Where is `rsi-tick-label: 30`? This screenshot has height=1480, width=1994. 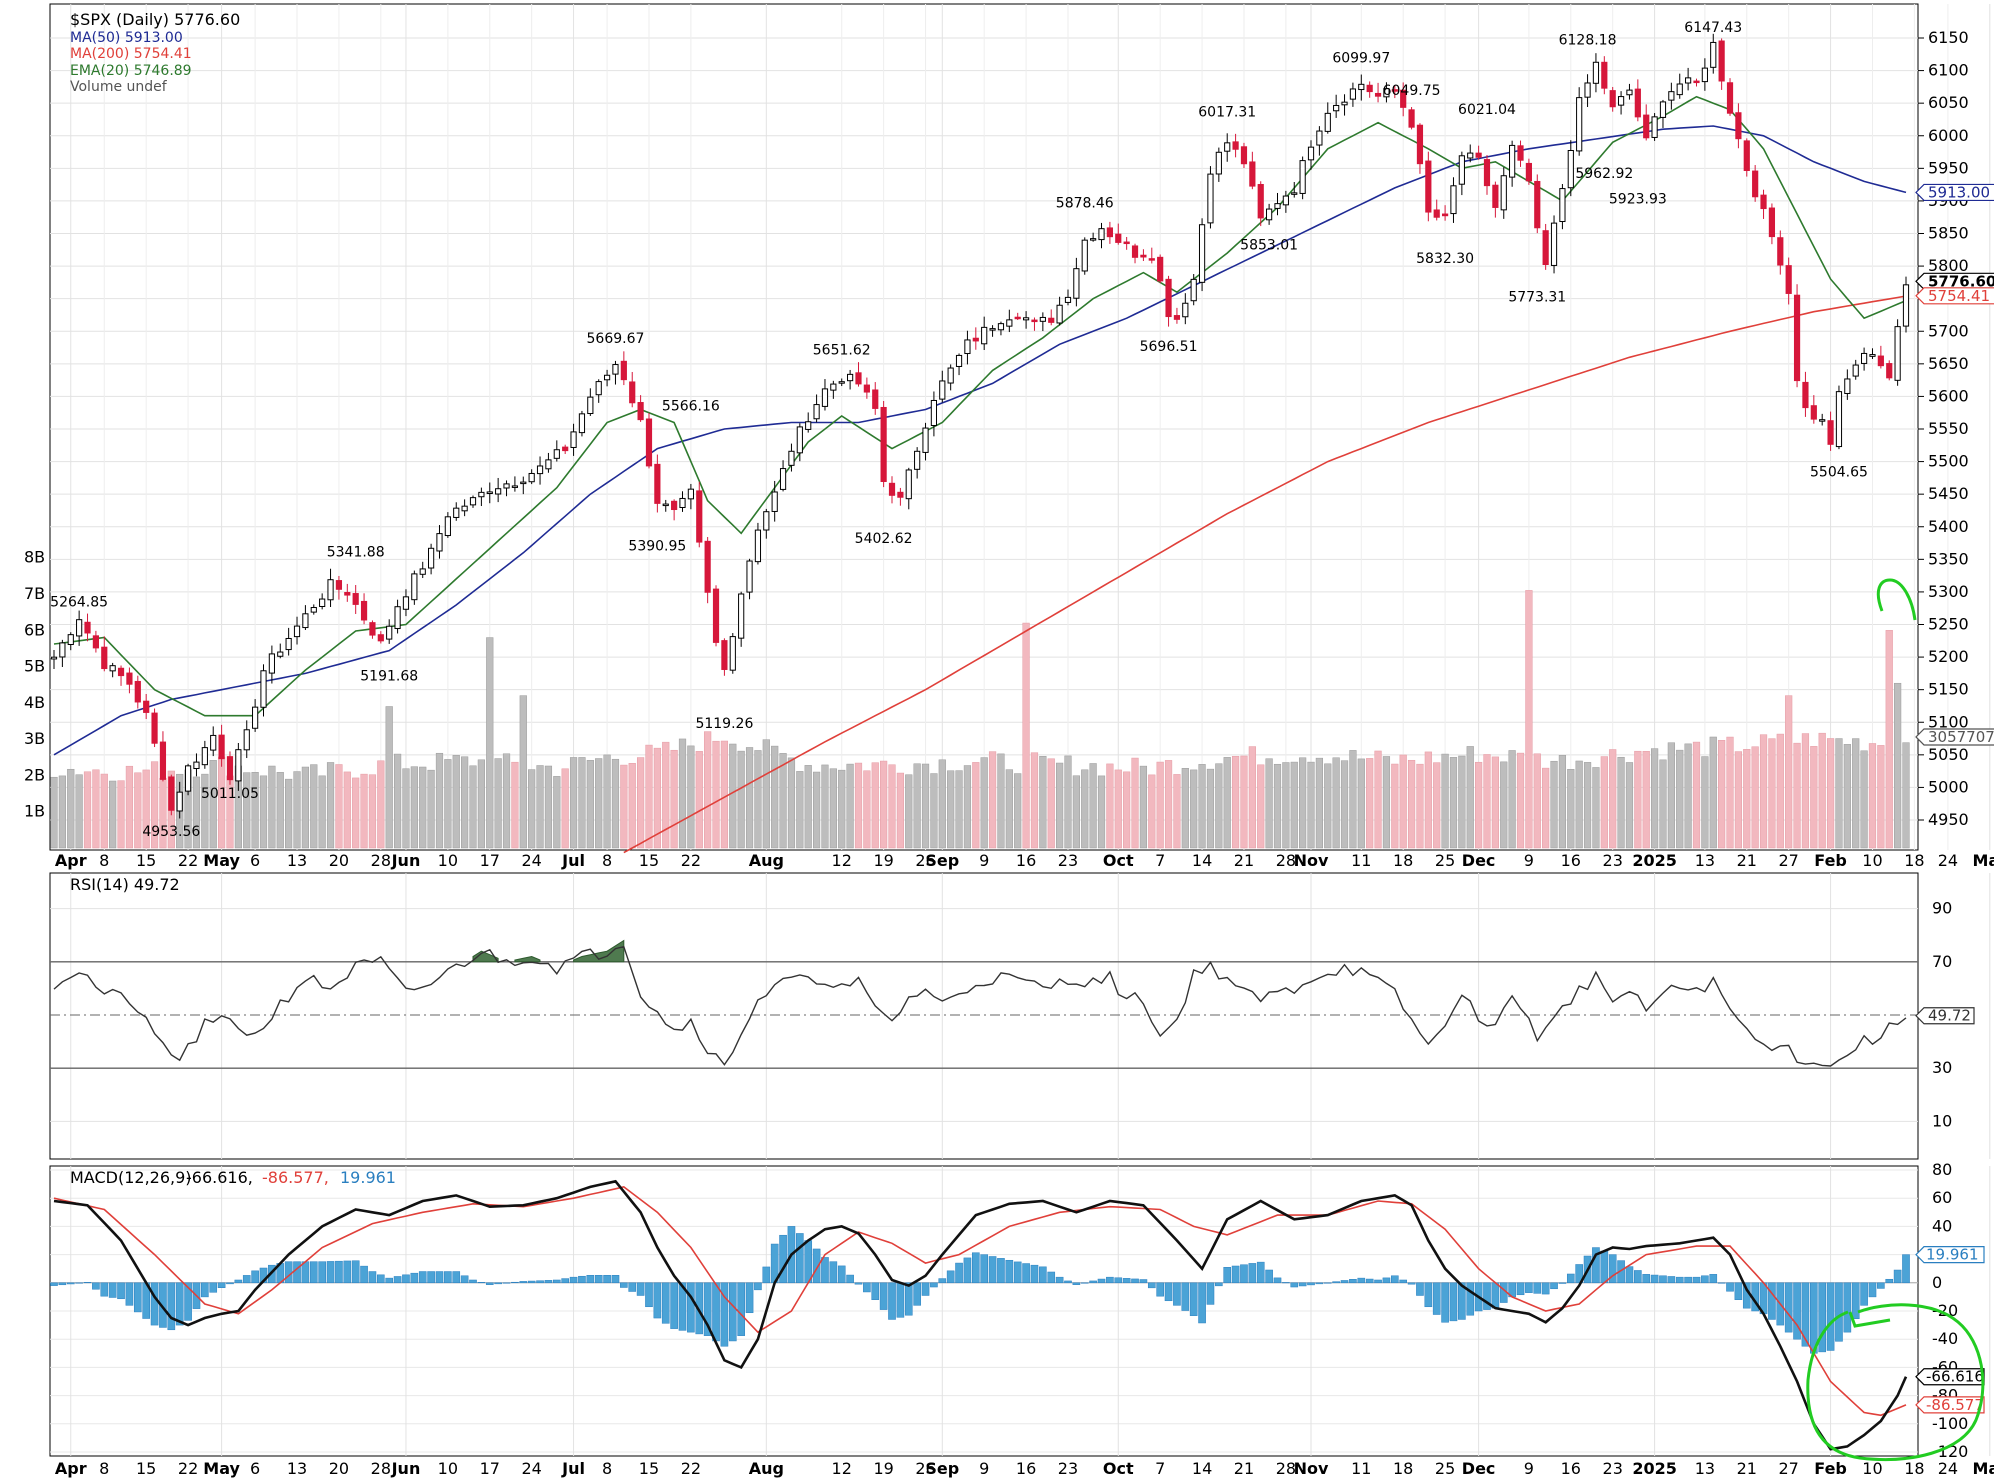 rsi-tick-label: 30 is located at coordinates (1942, 1067).